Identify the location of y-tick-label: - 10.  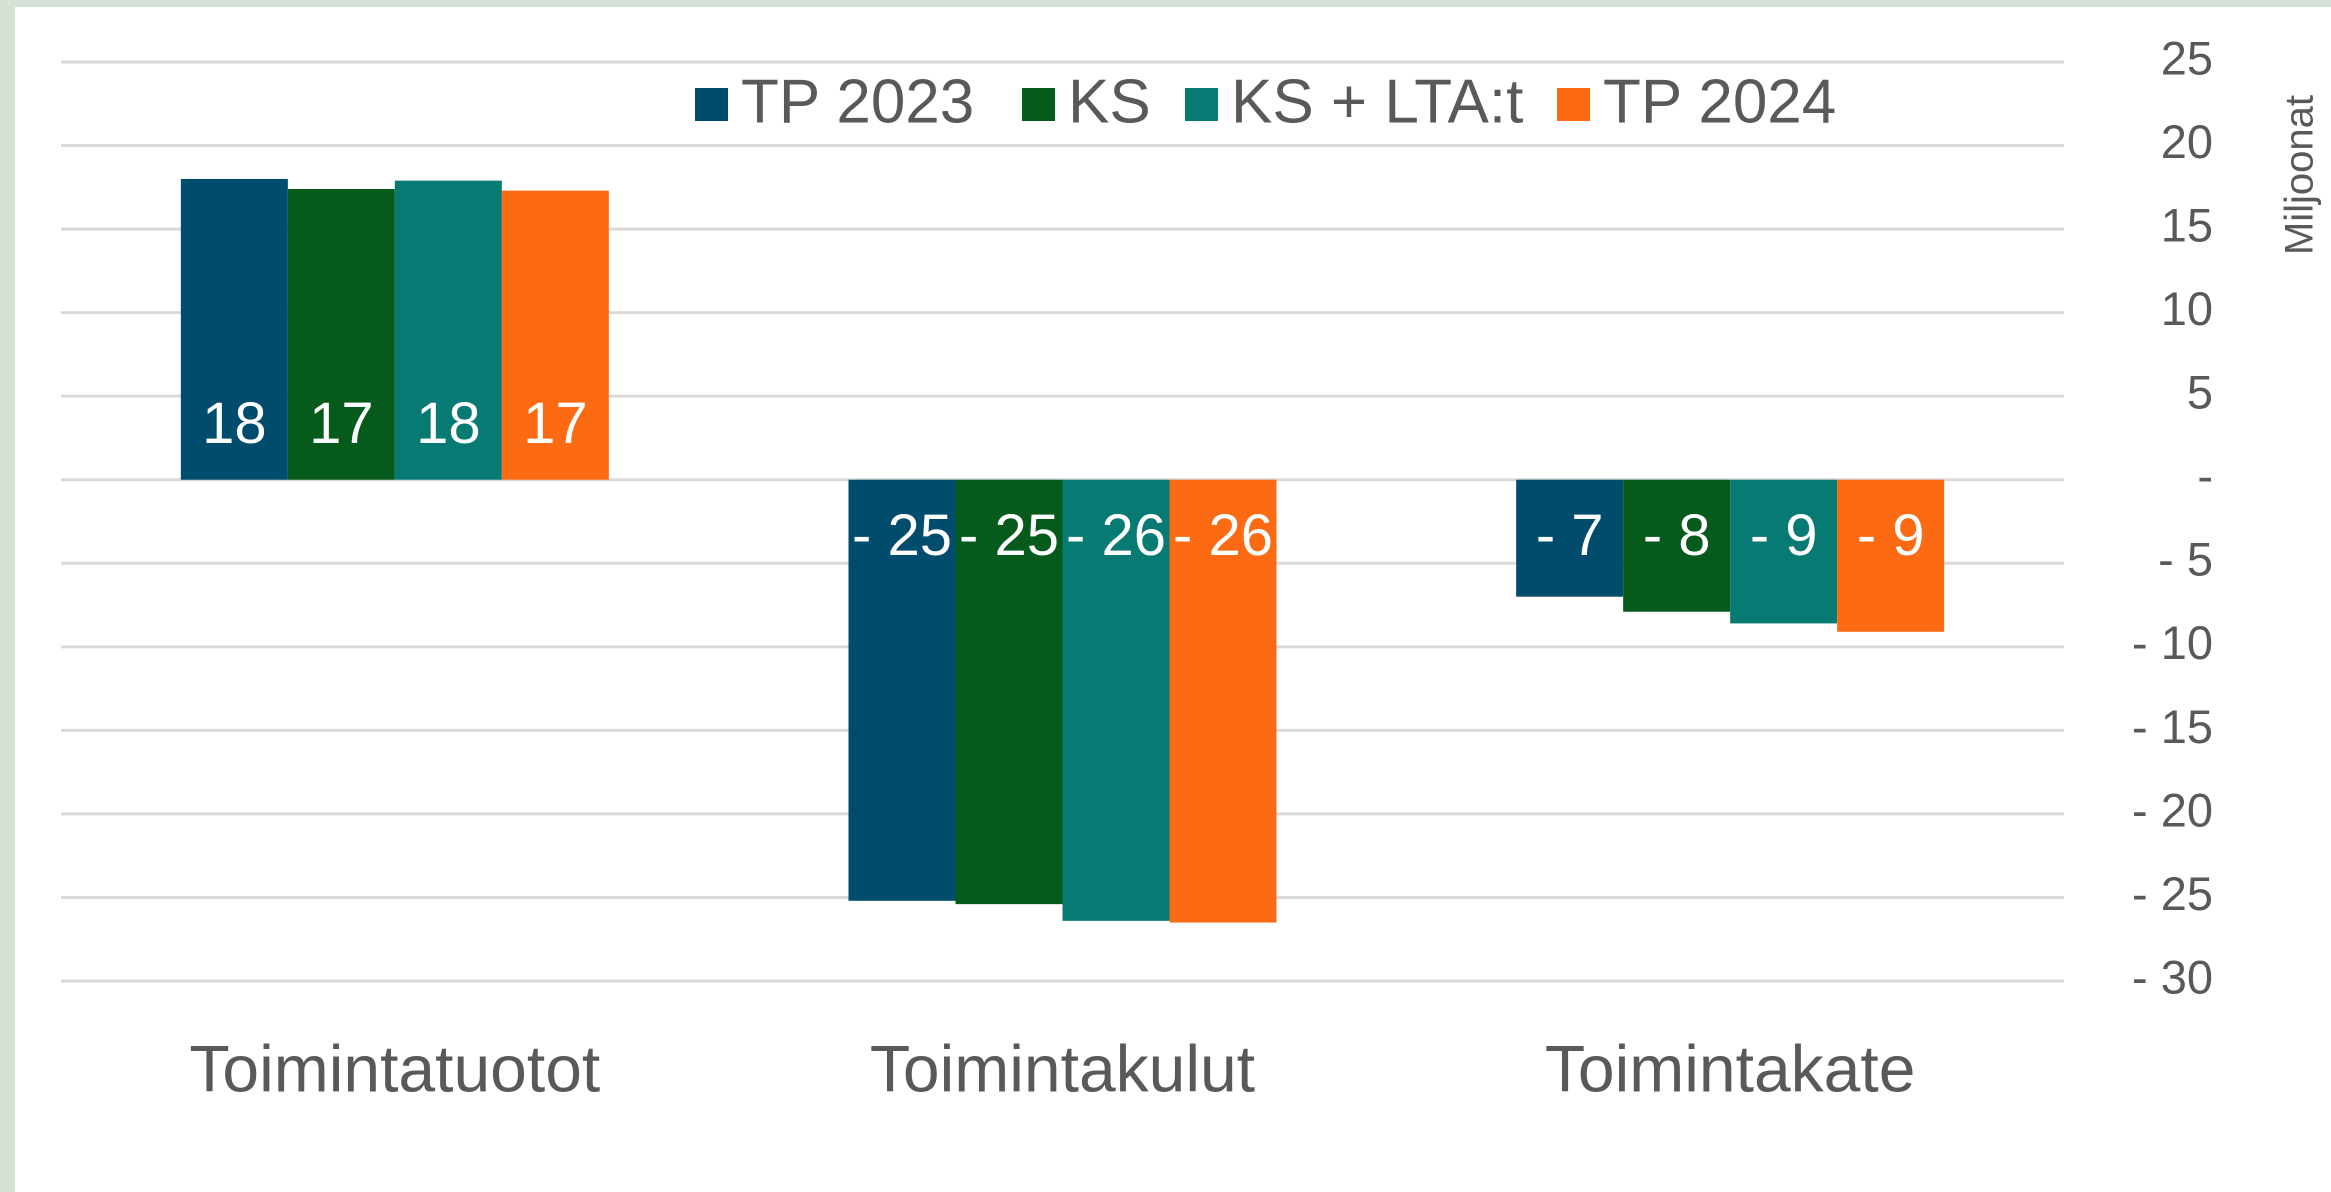
(2172, 642).